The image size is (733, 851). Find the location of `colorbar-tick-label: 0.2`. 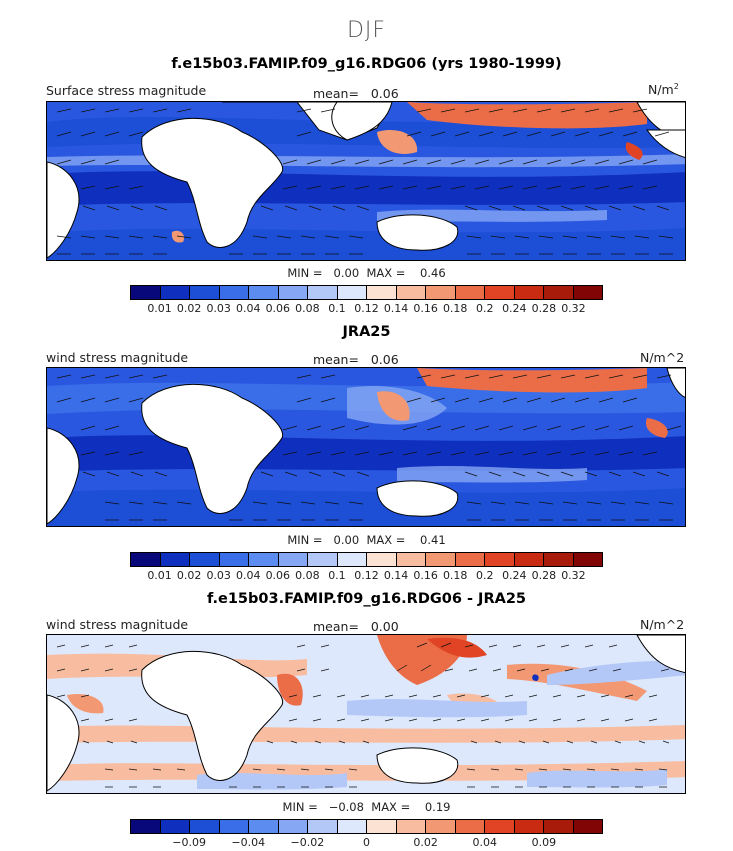

colorbar-tick-label: 0.2 is located at coordinates (485, 308).